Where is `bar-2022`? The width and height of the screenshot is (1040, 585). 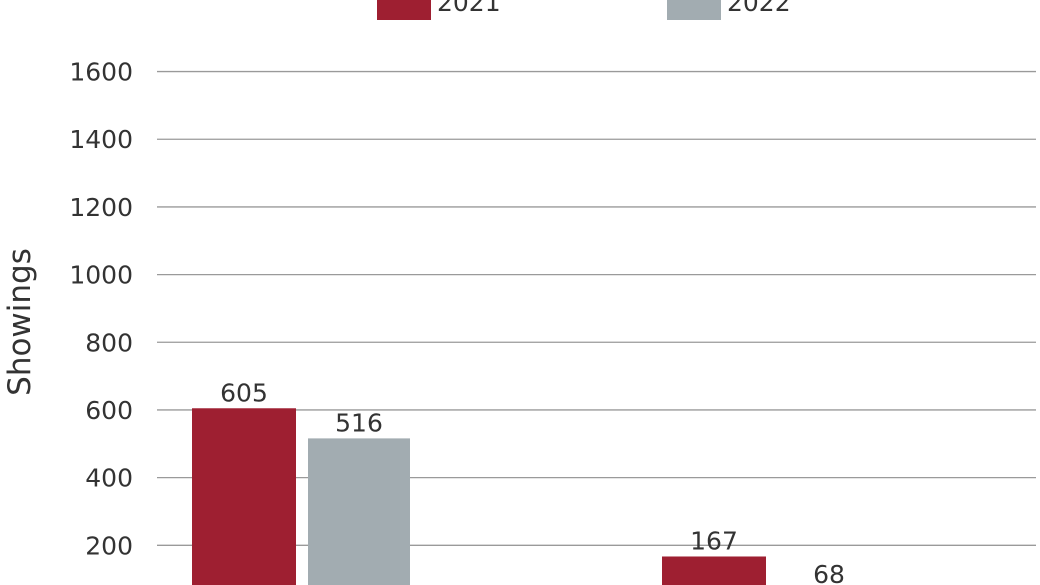
bar-2022 is located at coordinates (359, 511).